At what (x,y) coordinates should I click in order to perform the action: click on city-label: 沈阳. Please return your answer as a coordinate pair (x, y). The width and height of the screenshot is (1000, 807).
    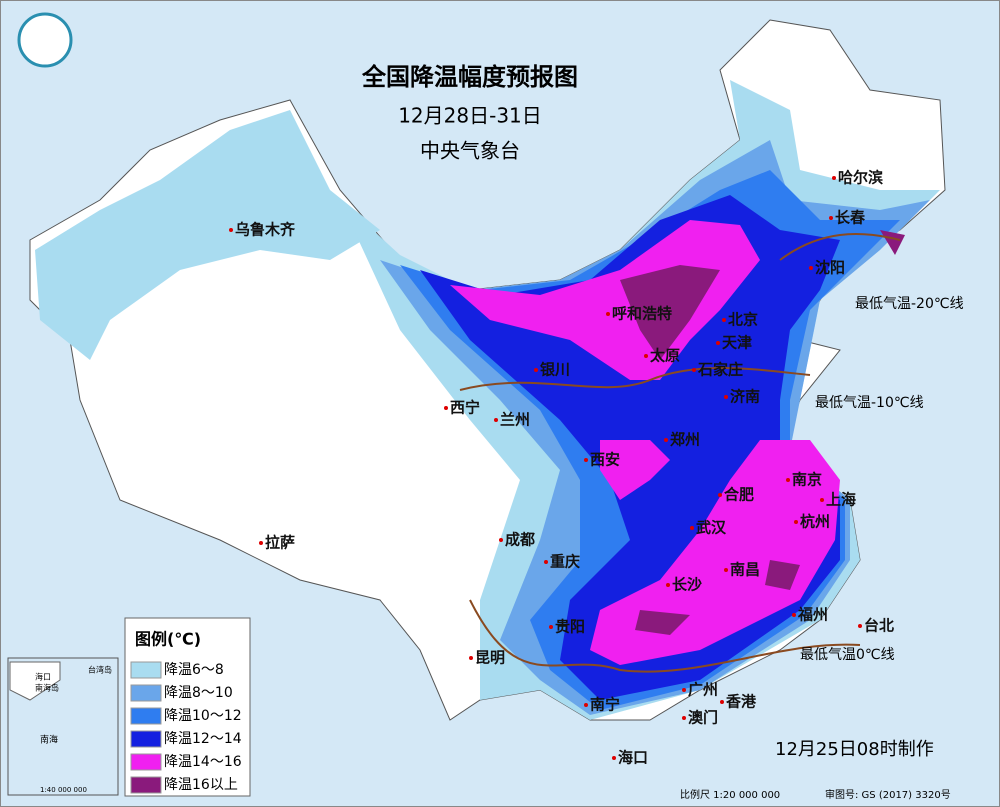
    Looking at the image, I should click on (830, 268).